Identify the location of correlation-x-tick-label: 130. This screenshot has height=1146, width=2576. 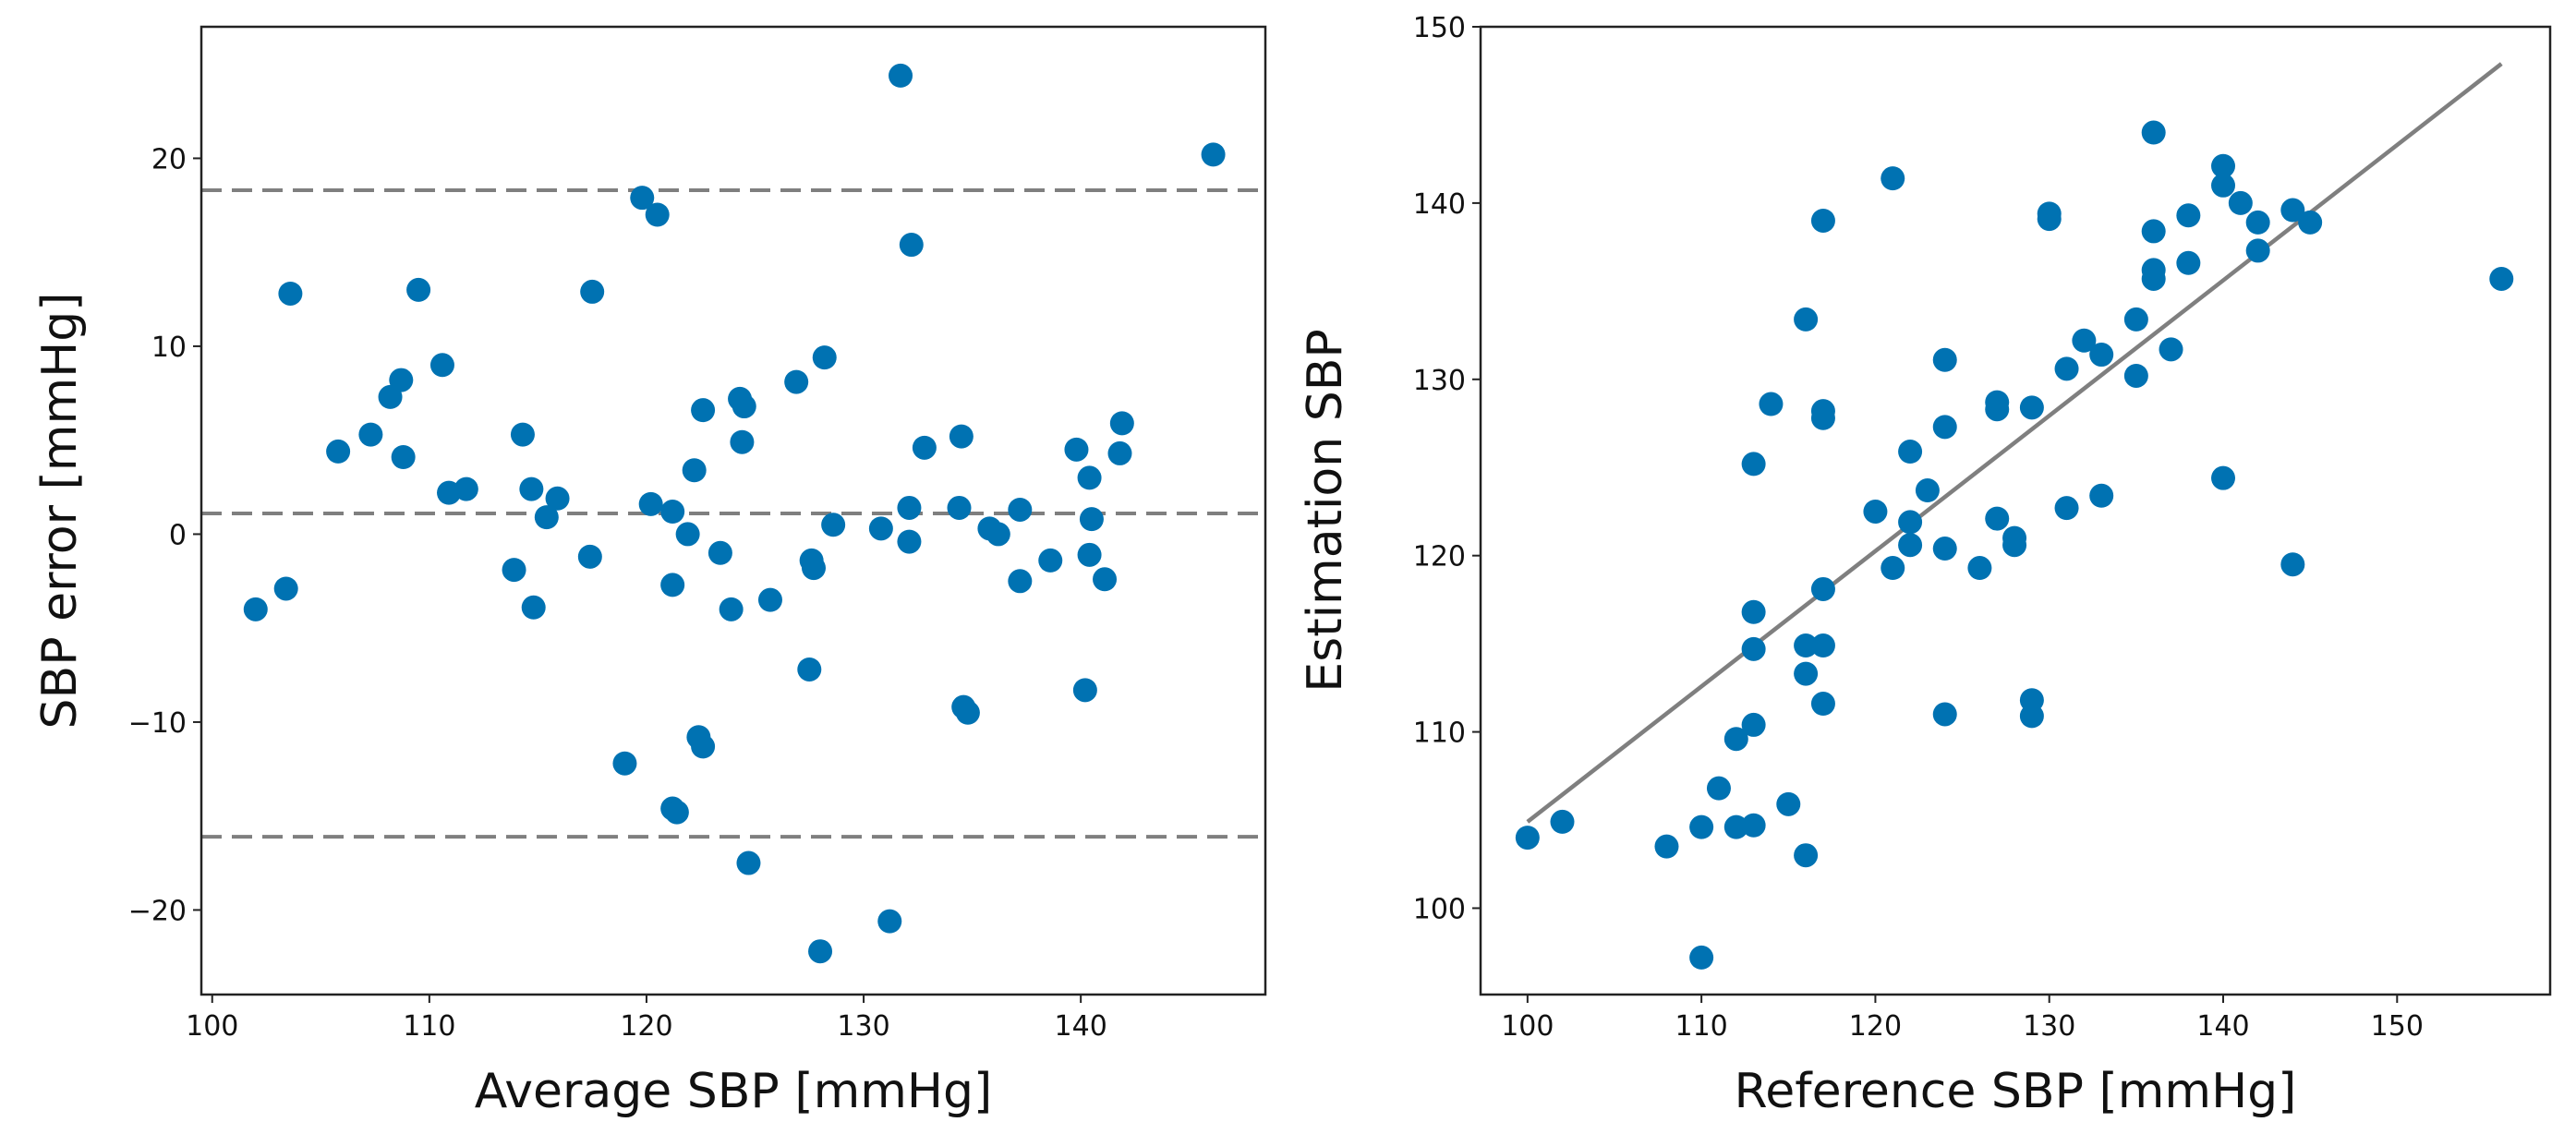
(2049, 1026).